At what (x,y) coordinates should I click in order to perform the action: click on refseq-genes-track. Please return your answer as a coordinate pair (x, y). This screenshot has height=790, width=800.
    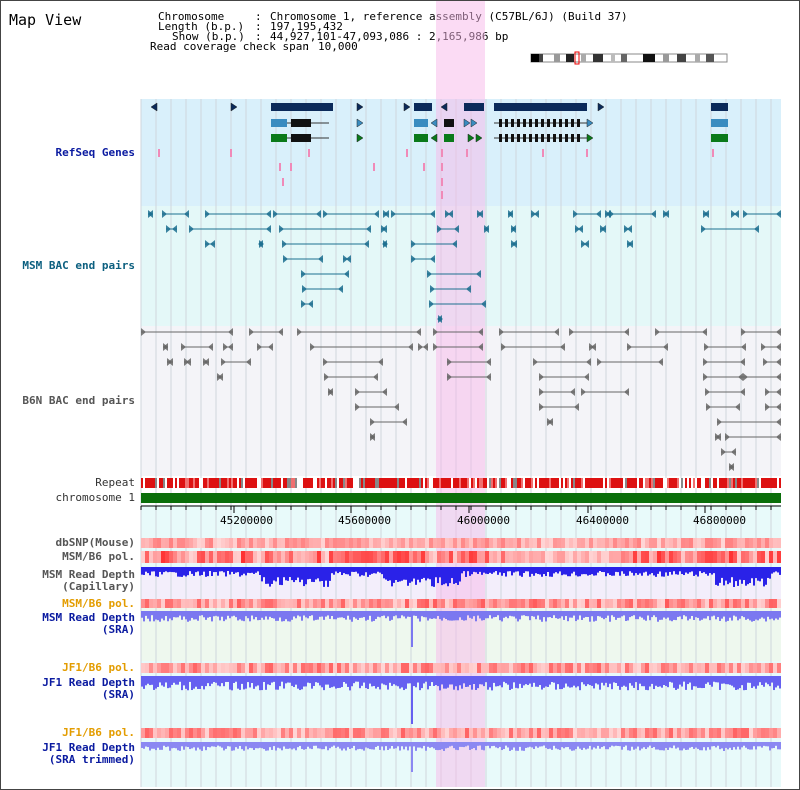
    Looking at the image, I should click on (439, 150).